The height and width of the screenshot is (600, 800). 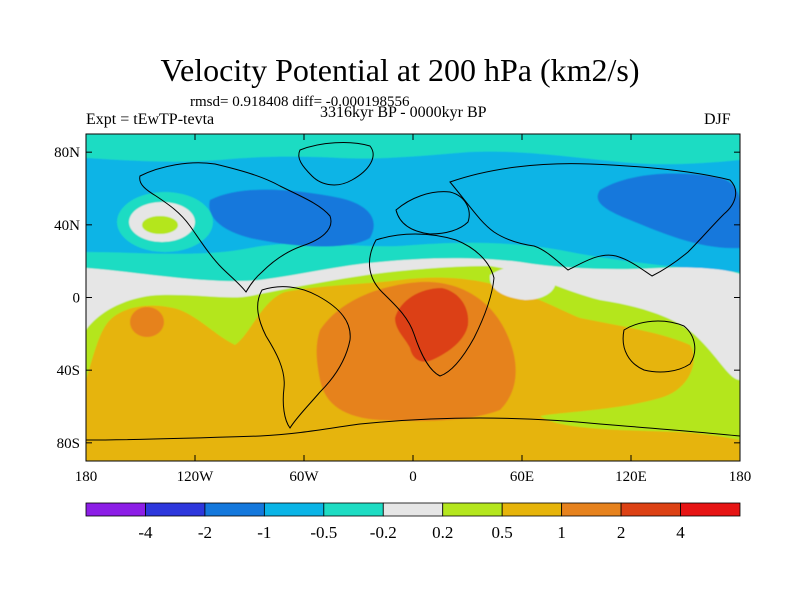 What do you see at coordinates (522, 282) in the screenshot?
I see `contour-patch-indian` at bounding box center [522, 282].